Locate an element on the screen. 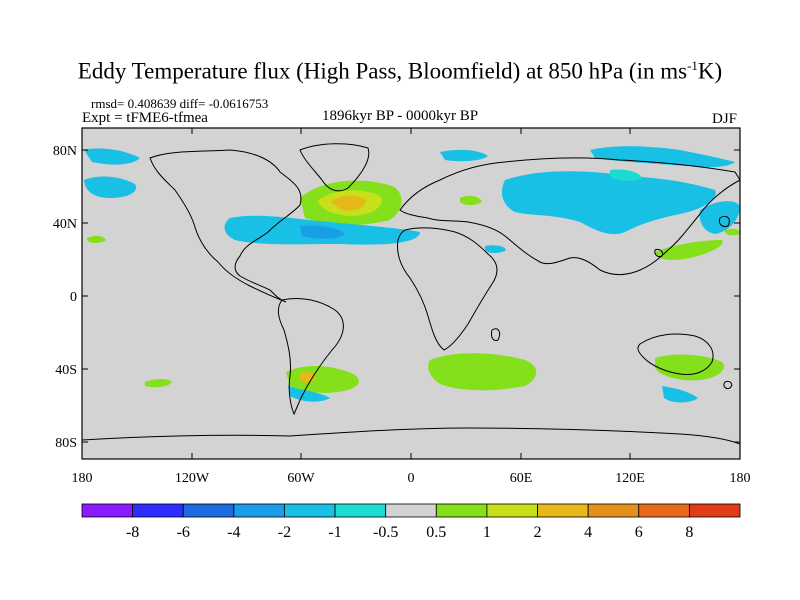  lat-label: 40N is located at coordinates (65, 224).